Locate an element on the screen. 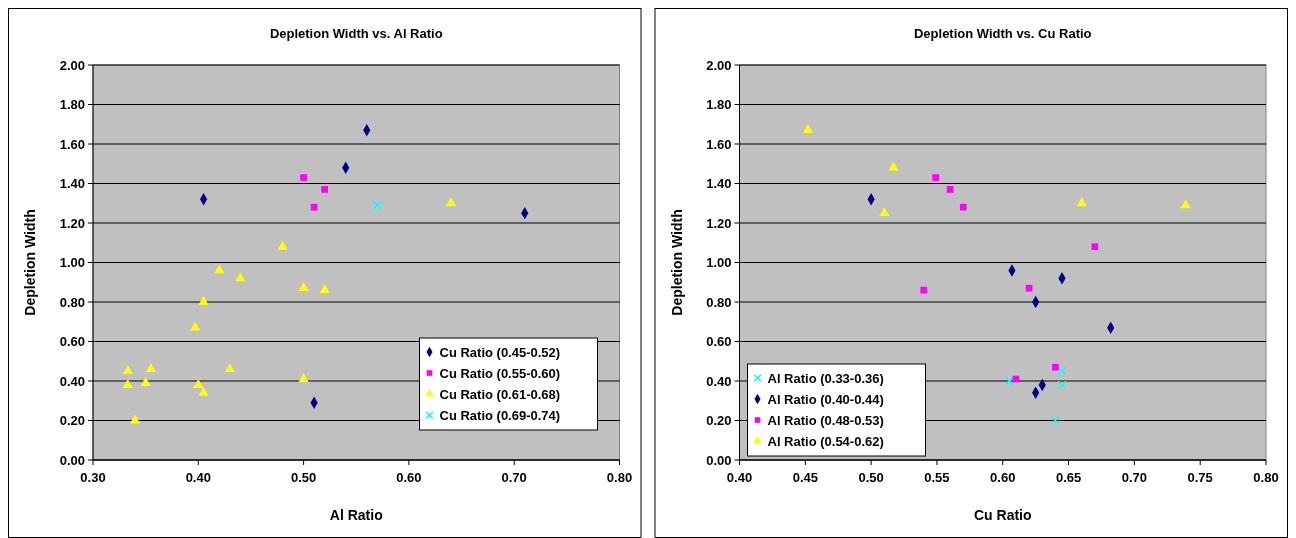 Image resolution: width=1296 pixels, height=538 pixels. legend-label: Cu Ratio (0.69-0.74) is located at coordinates (500, 415).